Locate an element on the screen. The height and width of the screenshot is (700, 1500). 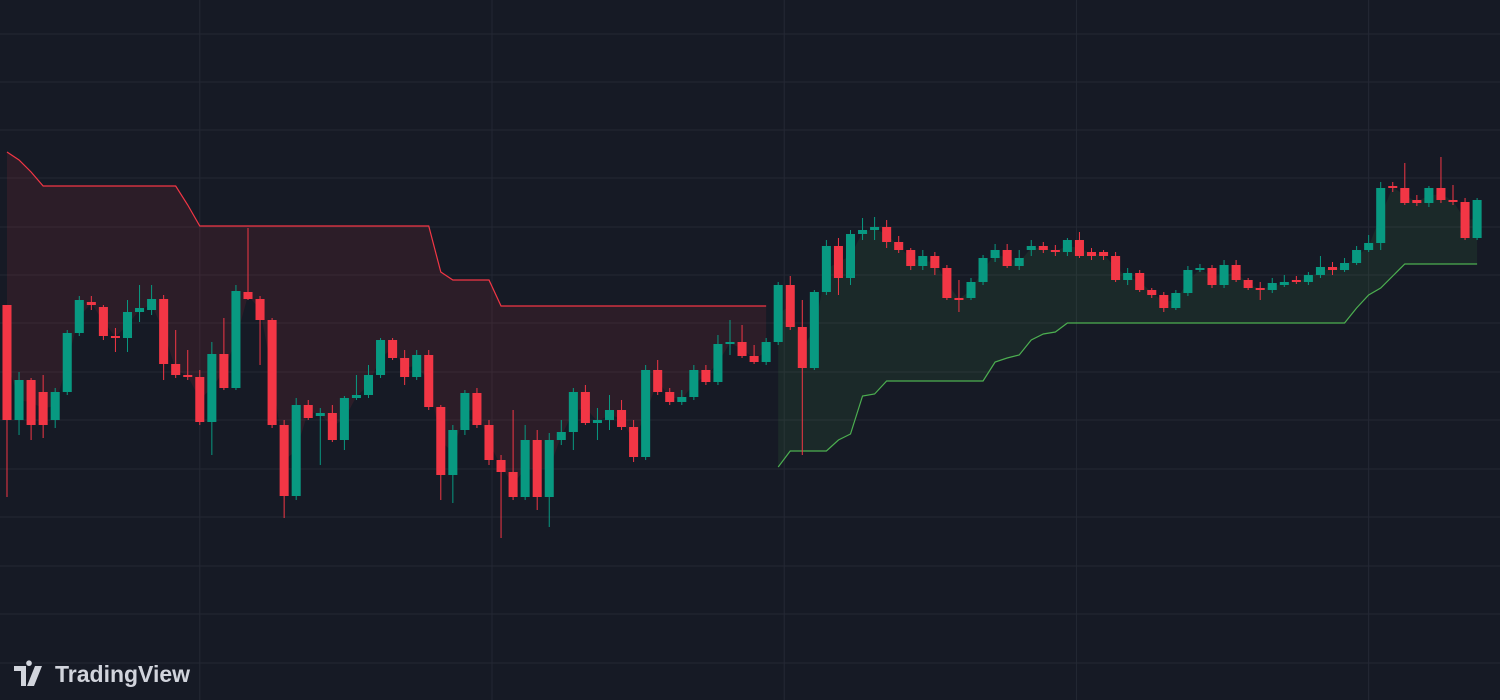
logo: TradingView is located at coordinates (102, 673).